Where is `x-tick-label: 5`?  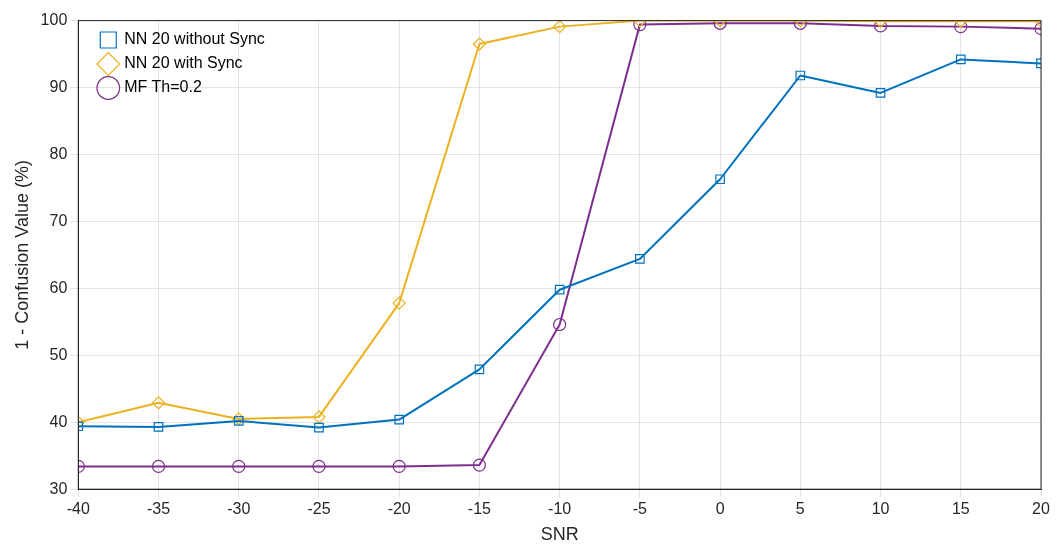
x-tick-label: 5 is located at coordinates (800, 509).